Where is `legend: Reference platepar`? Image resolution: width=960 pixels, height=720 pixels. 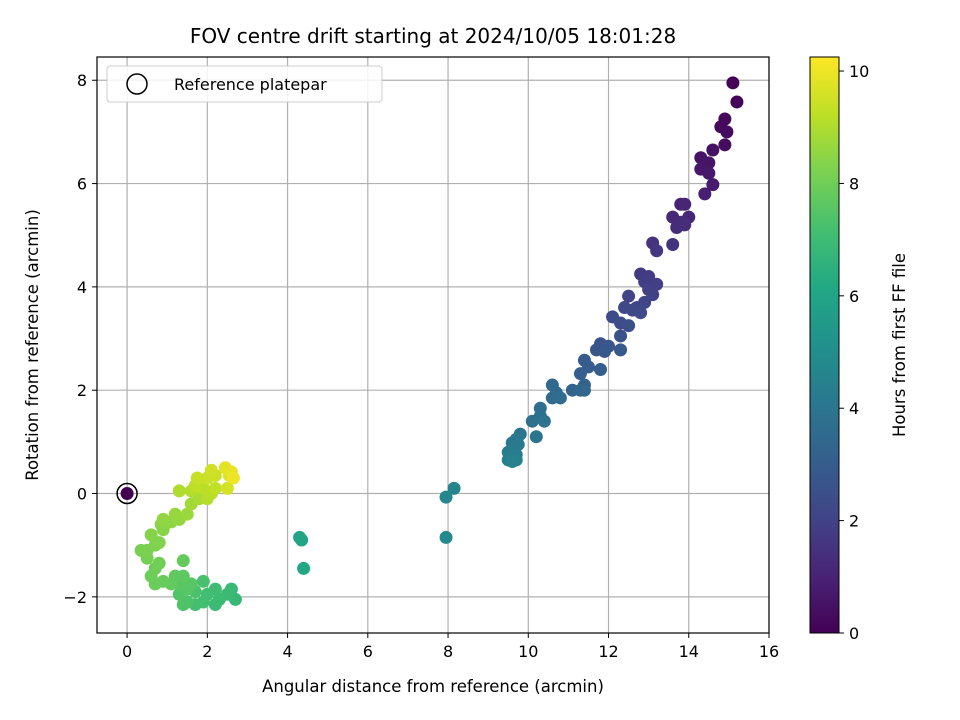 legend: Reference platepar is located at coordinates (244, 84).